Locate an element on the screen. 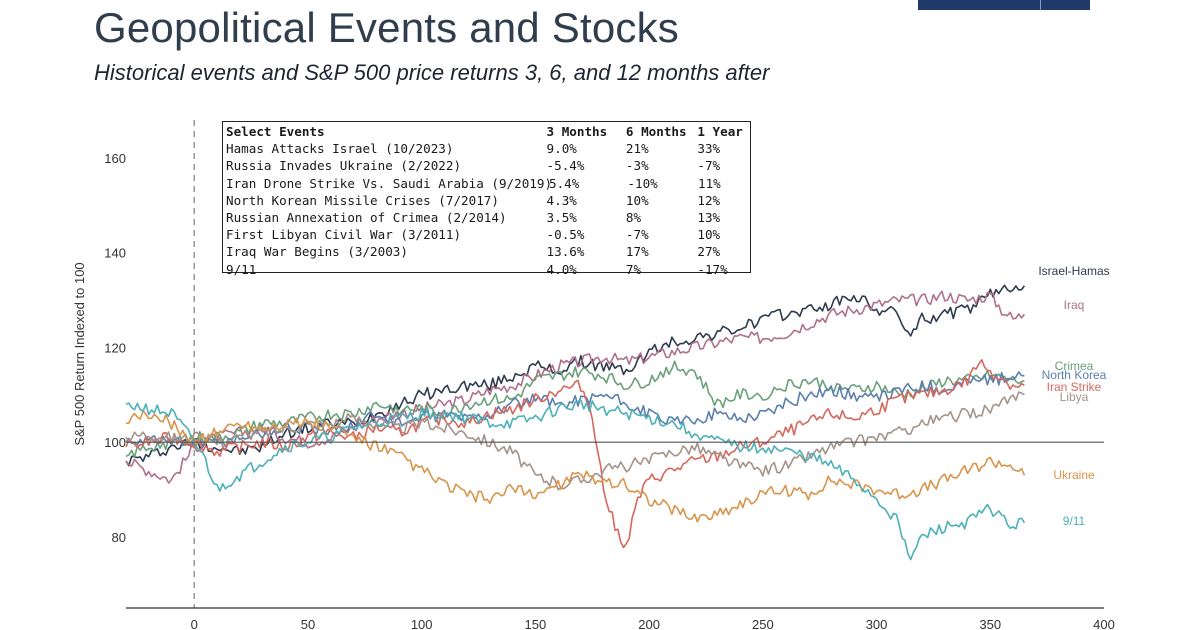  table-cell-6-months: 8% is located at coordinates (633, 217).